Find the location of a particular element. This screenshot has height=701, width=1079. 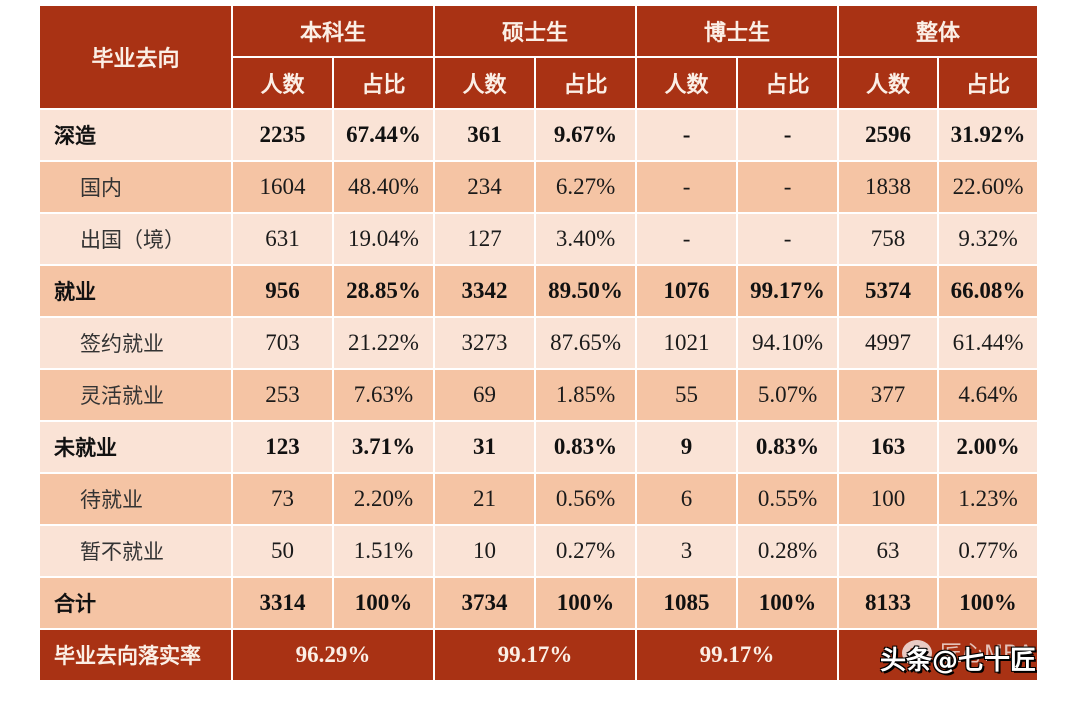

cell-count: 377 is located at coordinates (888, 395).